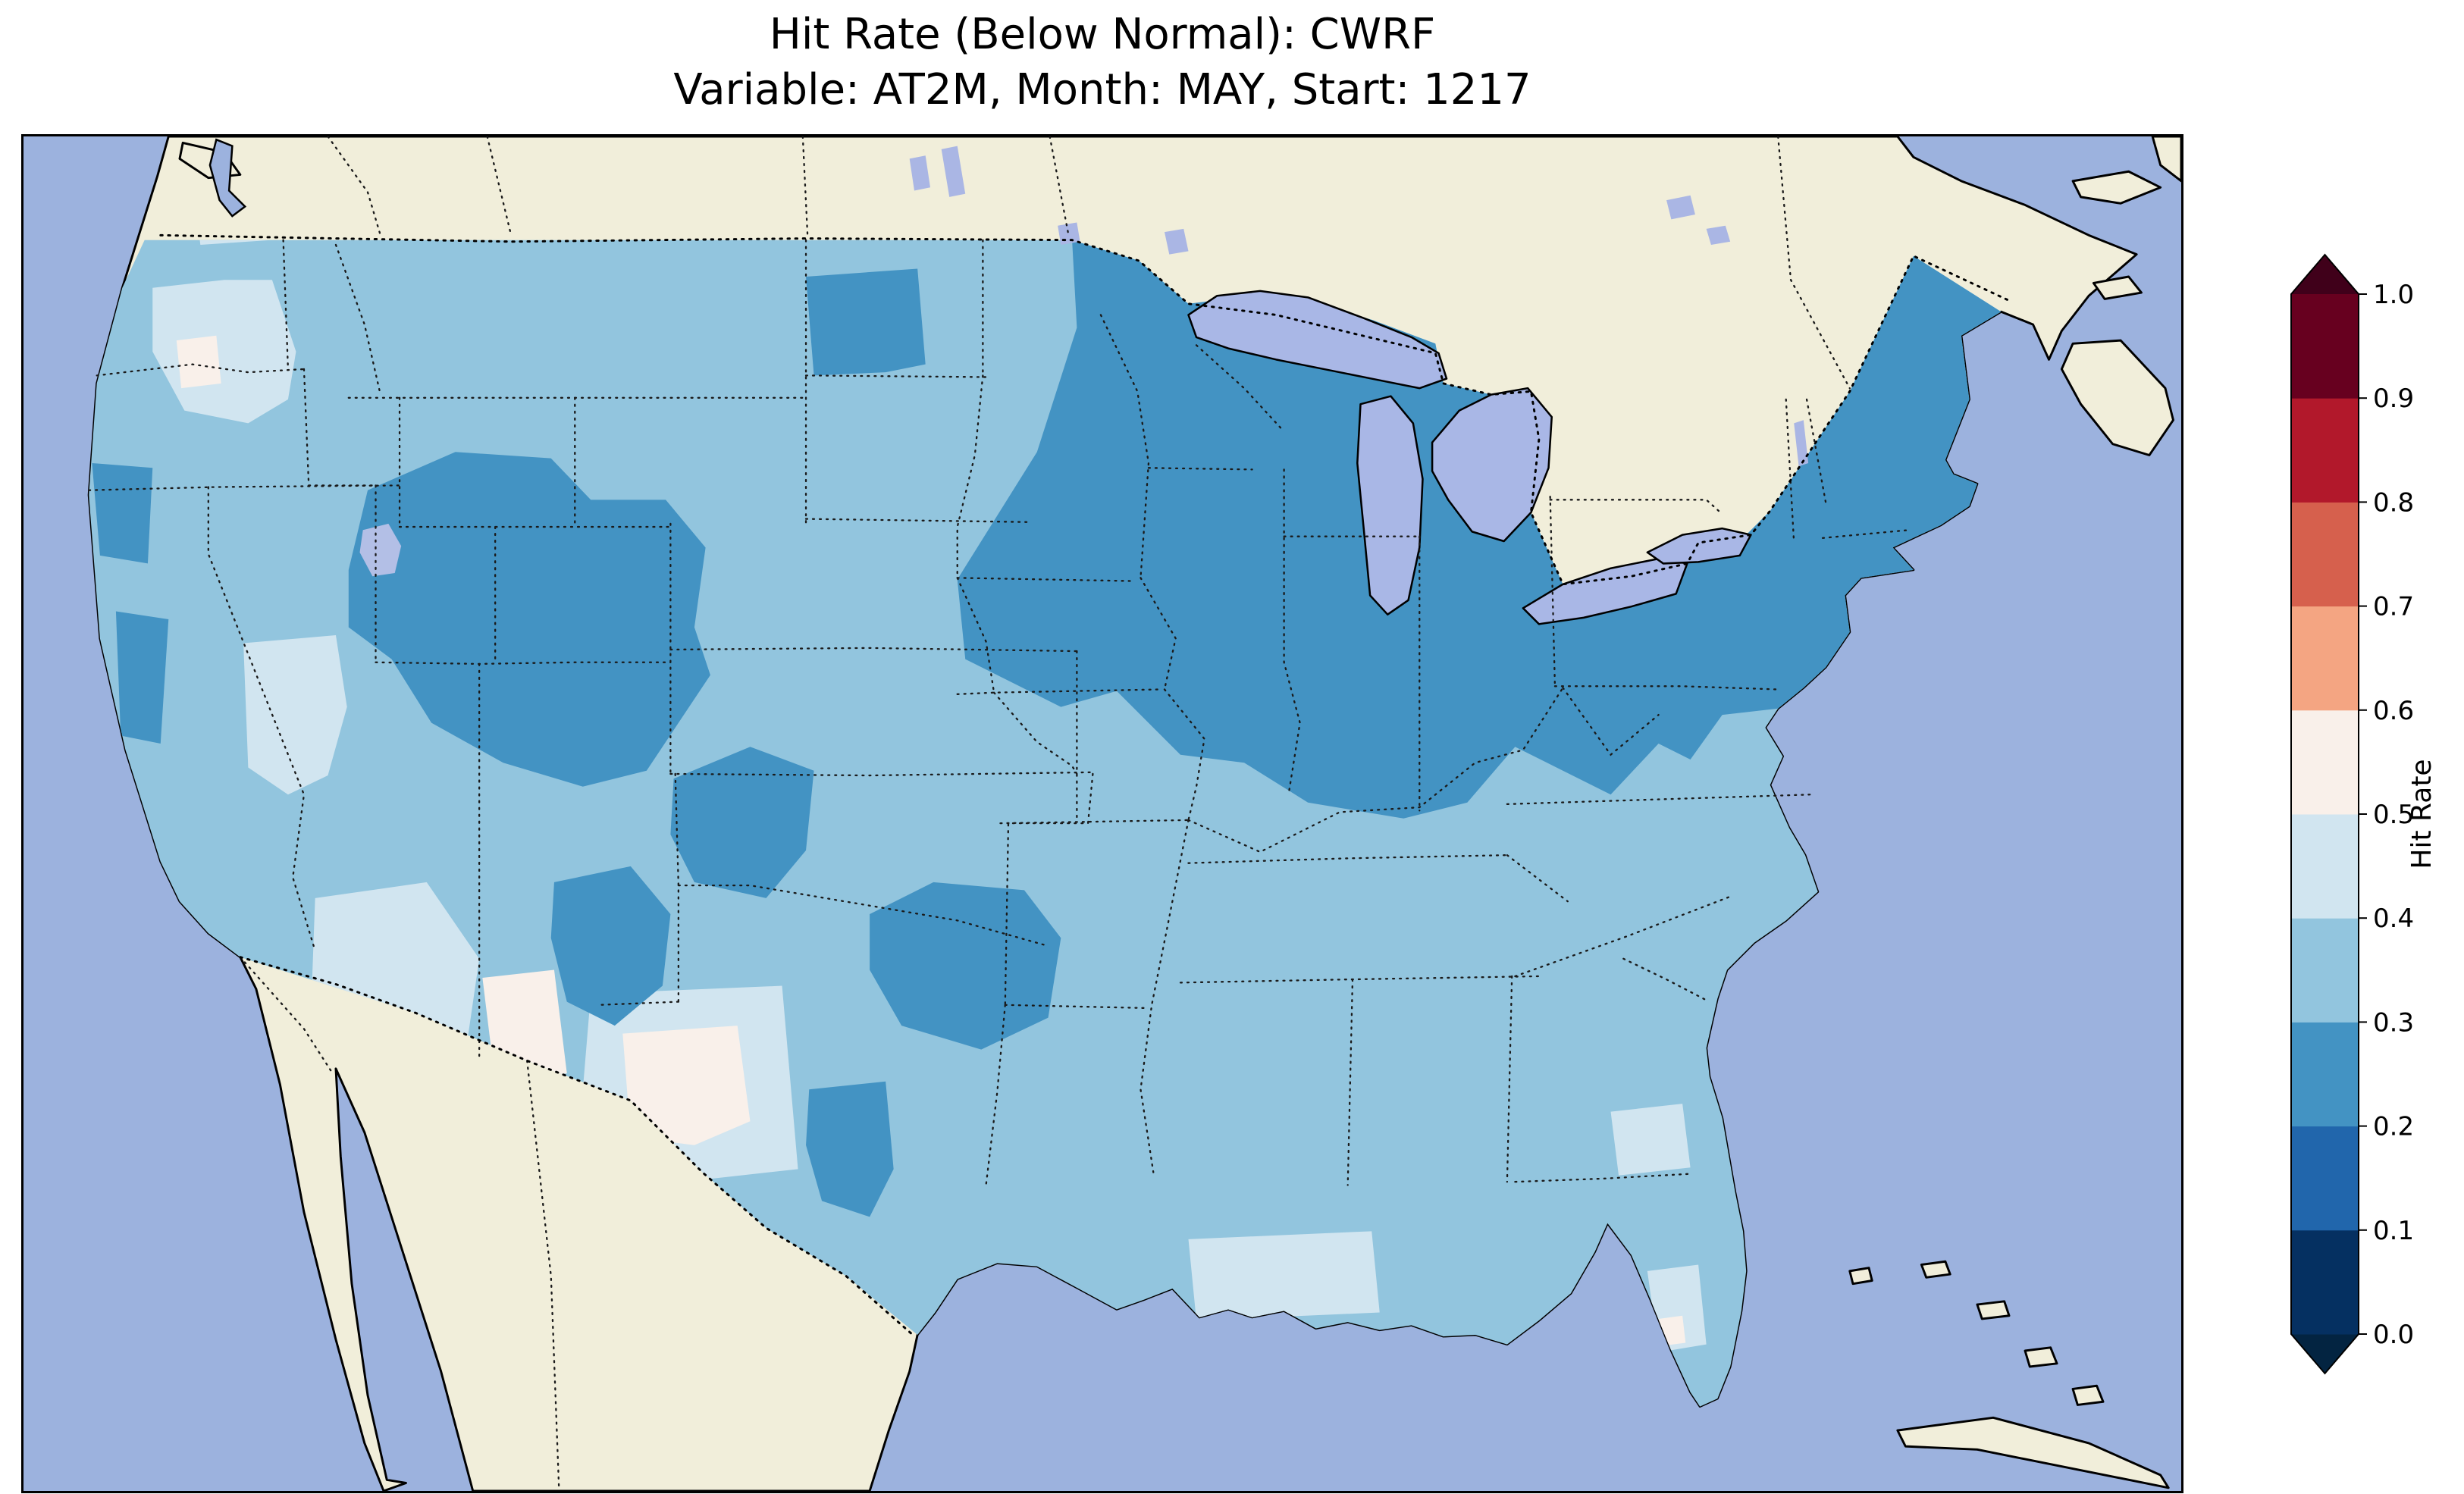 This screenshot has height=1494, width=2464. What do you see at coordinates (1284, 1276) in the screenshot?
I see `hitrate-patch-0.4-0.5-gulf-coast` at bounding box center [1284, 1276].